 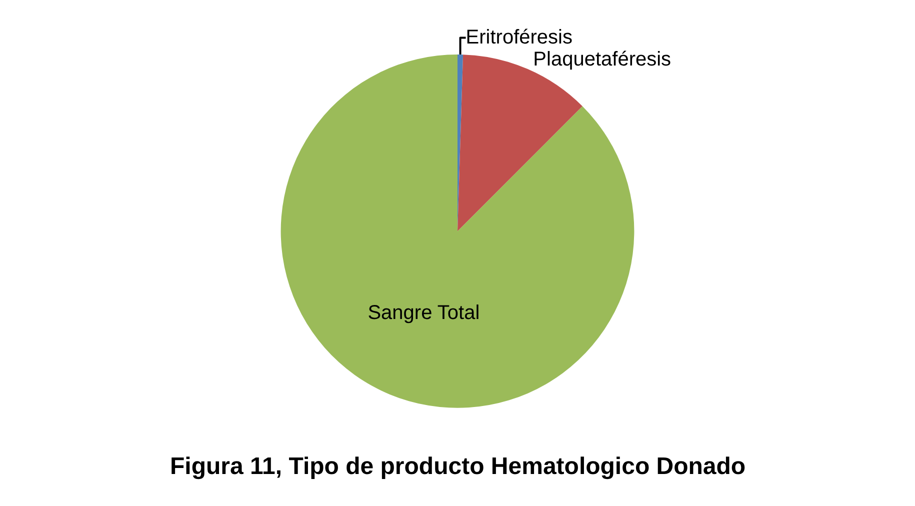 I want to click on text: Figura 11, Tipo de producto Hematologico Donado, so click(x=458, y=466).